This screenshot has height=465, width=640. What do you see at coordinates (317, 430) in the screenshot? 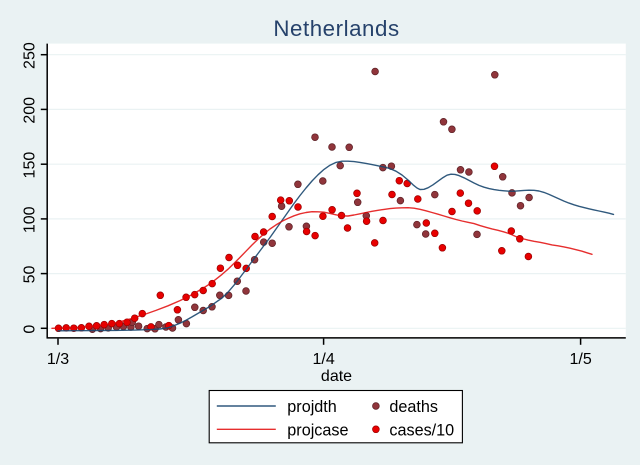
I see `svg-text: projcase` at bounding box center [317, 430].